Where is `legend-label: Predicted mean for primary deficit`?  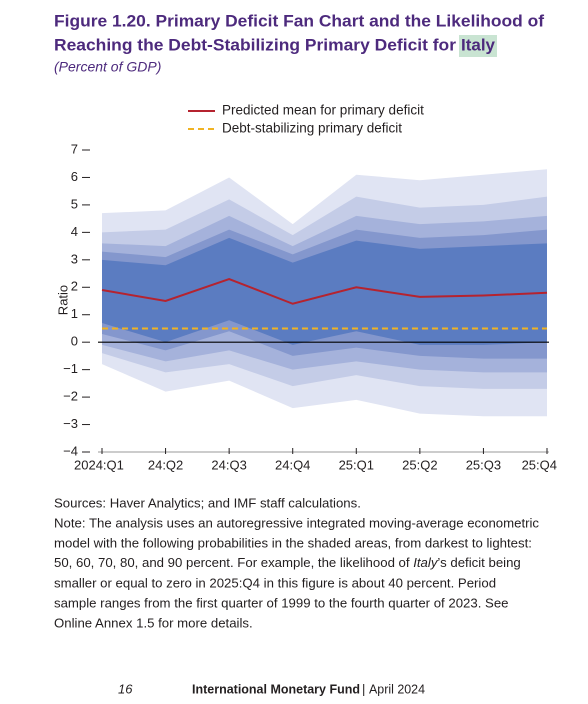
legend-label: Predicted mean for primary deficit is located at coordinates (323, 110).